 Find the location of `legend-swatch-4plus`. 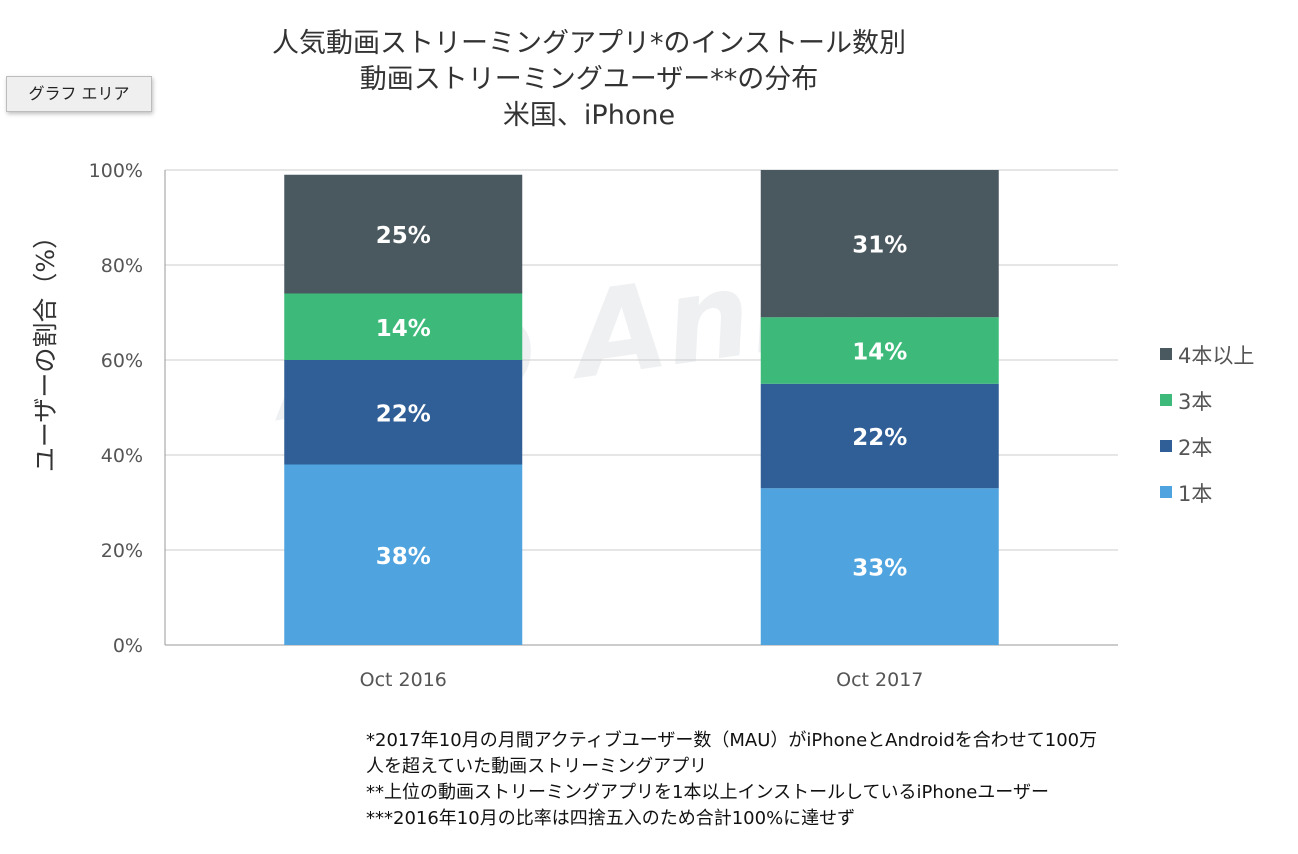

legend-swatch-4plus is located at coordinates (1166, 354).